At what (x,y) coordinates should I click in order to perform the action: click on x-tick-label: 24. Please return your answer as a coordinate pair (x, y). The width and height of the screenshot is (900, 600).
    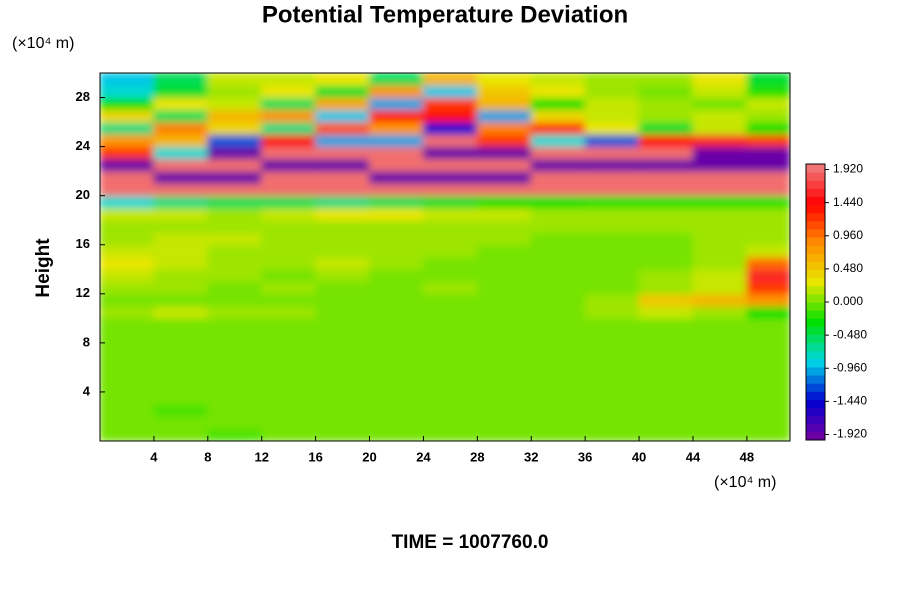
    Looking at the image, I should click on (423, 456).